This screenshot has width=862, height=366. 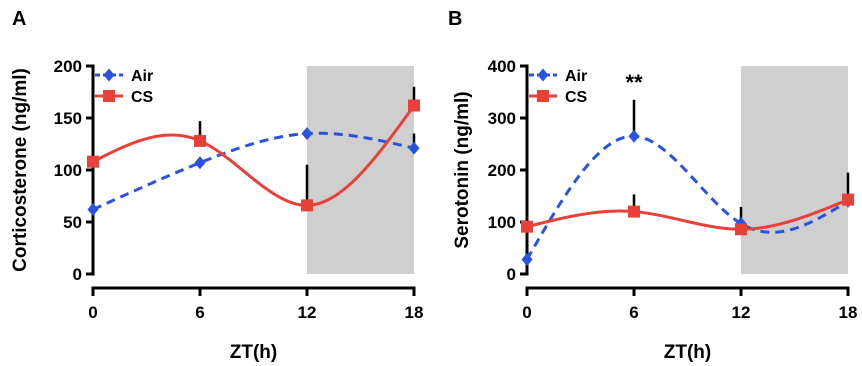 I want to click on panel-b-dark-phase-shading, so click(x=794, y=170).